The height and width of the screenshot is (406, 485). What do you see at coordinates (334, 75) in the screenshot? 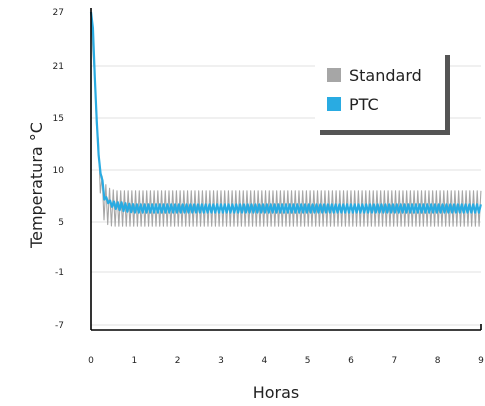
I see `legend-swatch-standard` at bounding box center [334, 75].